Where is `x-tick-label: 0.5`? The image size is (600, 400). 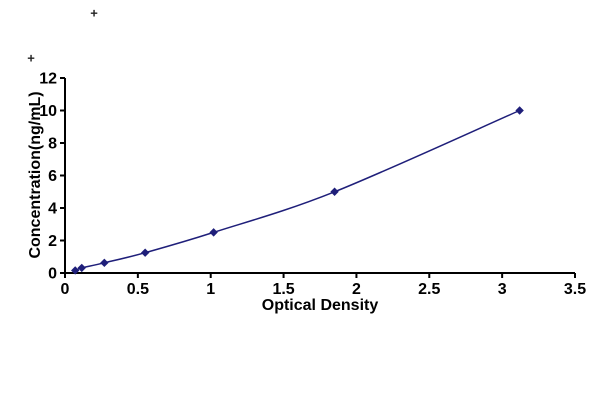
x-tick-label: 0.5 is located at coordinates (138, 289).